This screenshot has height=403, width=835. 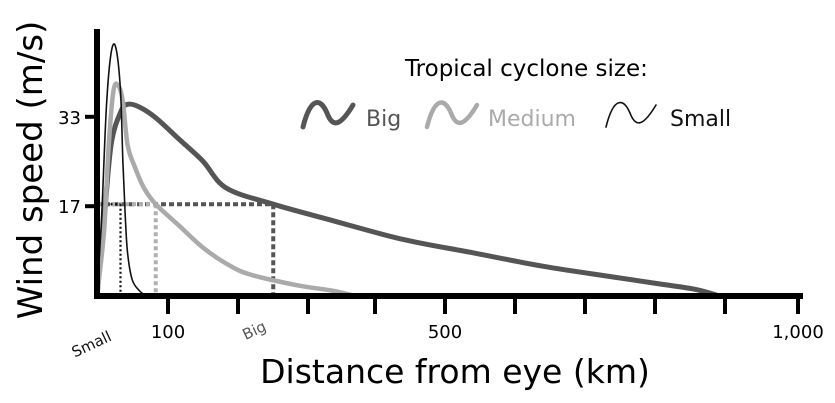 What do you see at coordinates (452, 115) in the screenshot?
I see `legend-swatch-medium` at bounding box center [452, 115].